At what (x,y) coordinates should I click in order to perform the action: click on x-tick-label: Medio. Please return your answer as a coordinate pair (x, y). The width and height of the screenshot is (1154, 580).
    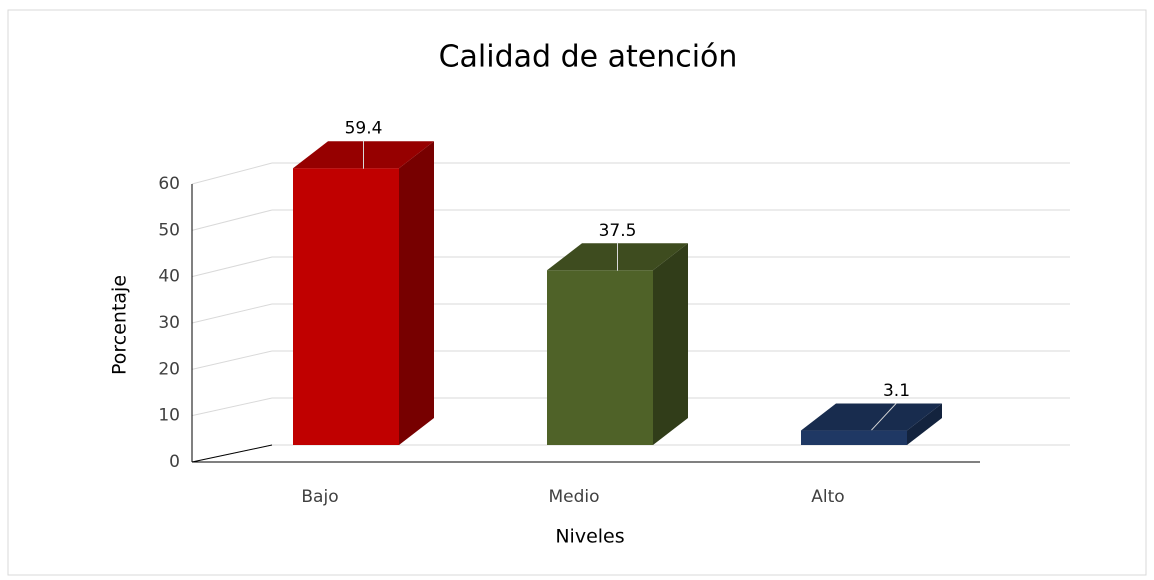
    Looking at the image, I should click on (573, 497).